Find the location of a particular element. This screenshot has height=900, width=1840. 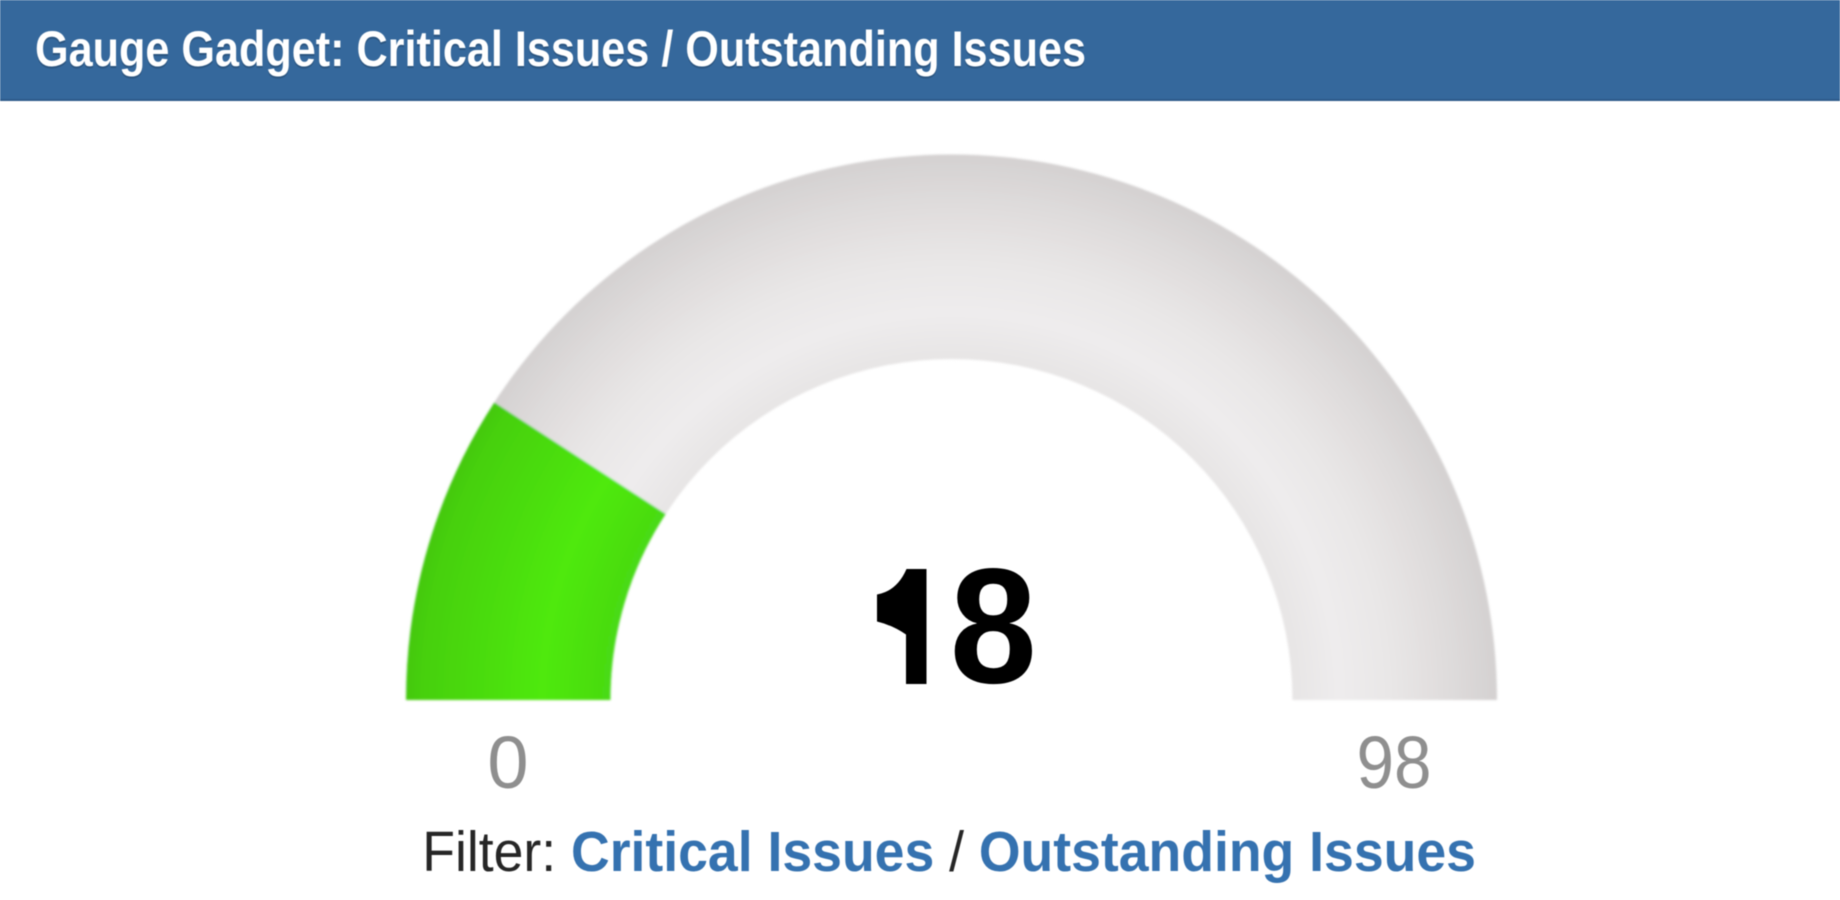

svg-text: 8 is located at coordinates (993, 626).